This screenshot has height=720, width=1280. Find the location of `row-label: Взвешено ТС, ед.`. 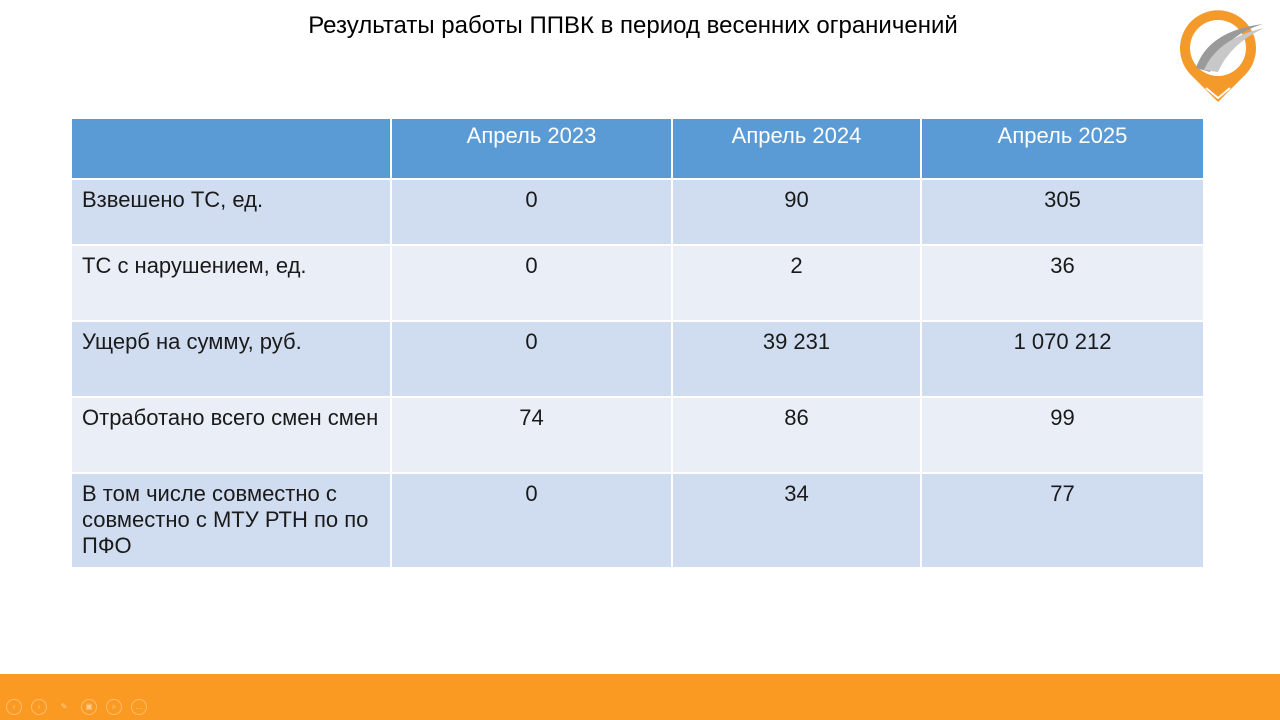

row-label: Взвешено ТС, ед. is located at coordinates (231, 212).